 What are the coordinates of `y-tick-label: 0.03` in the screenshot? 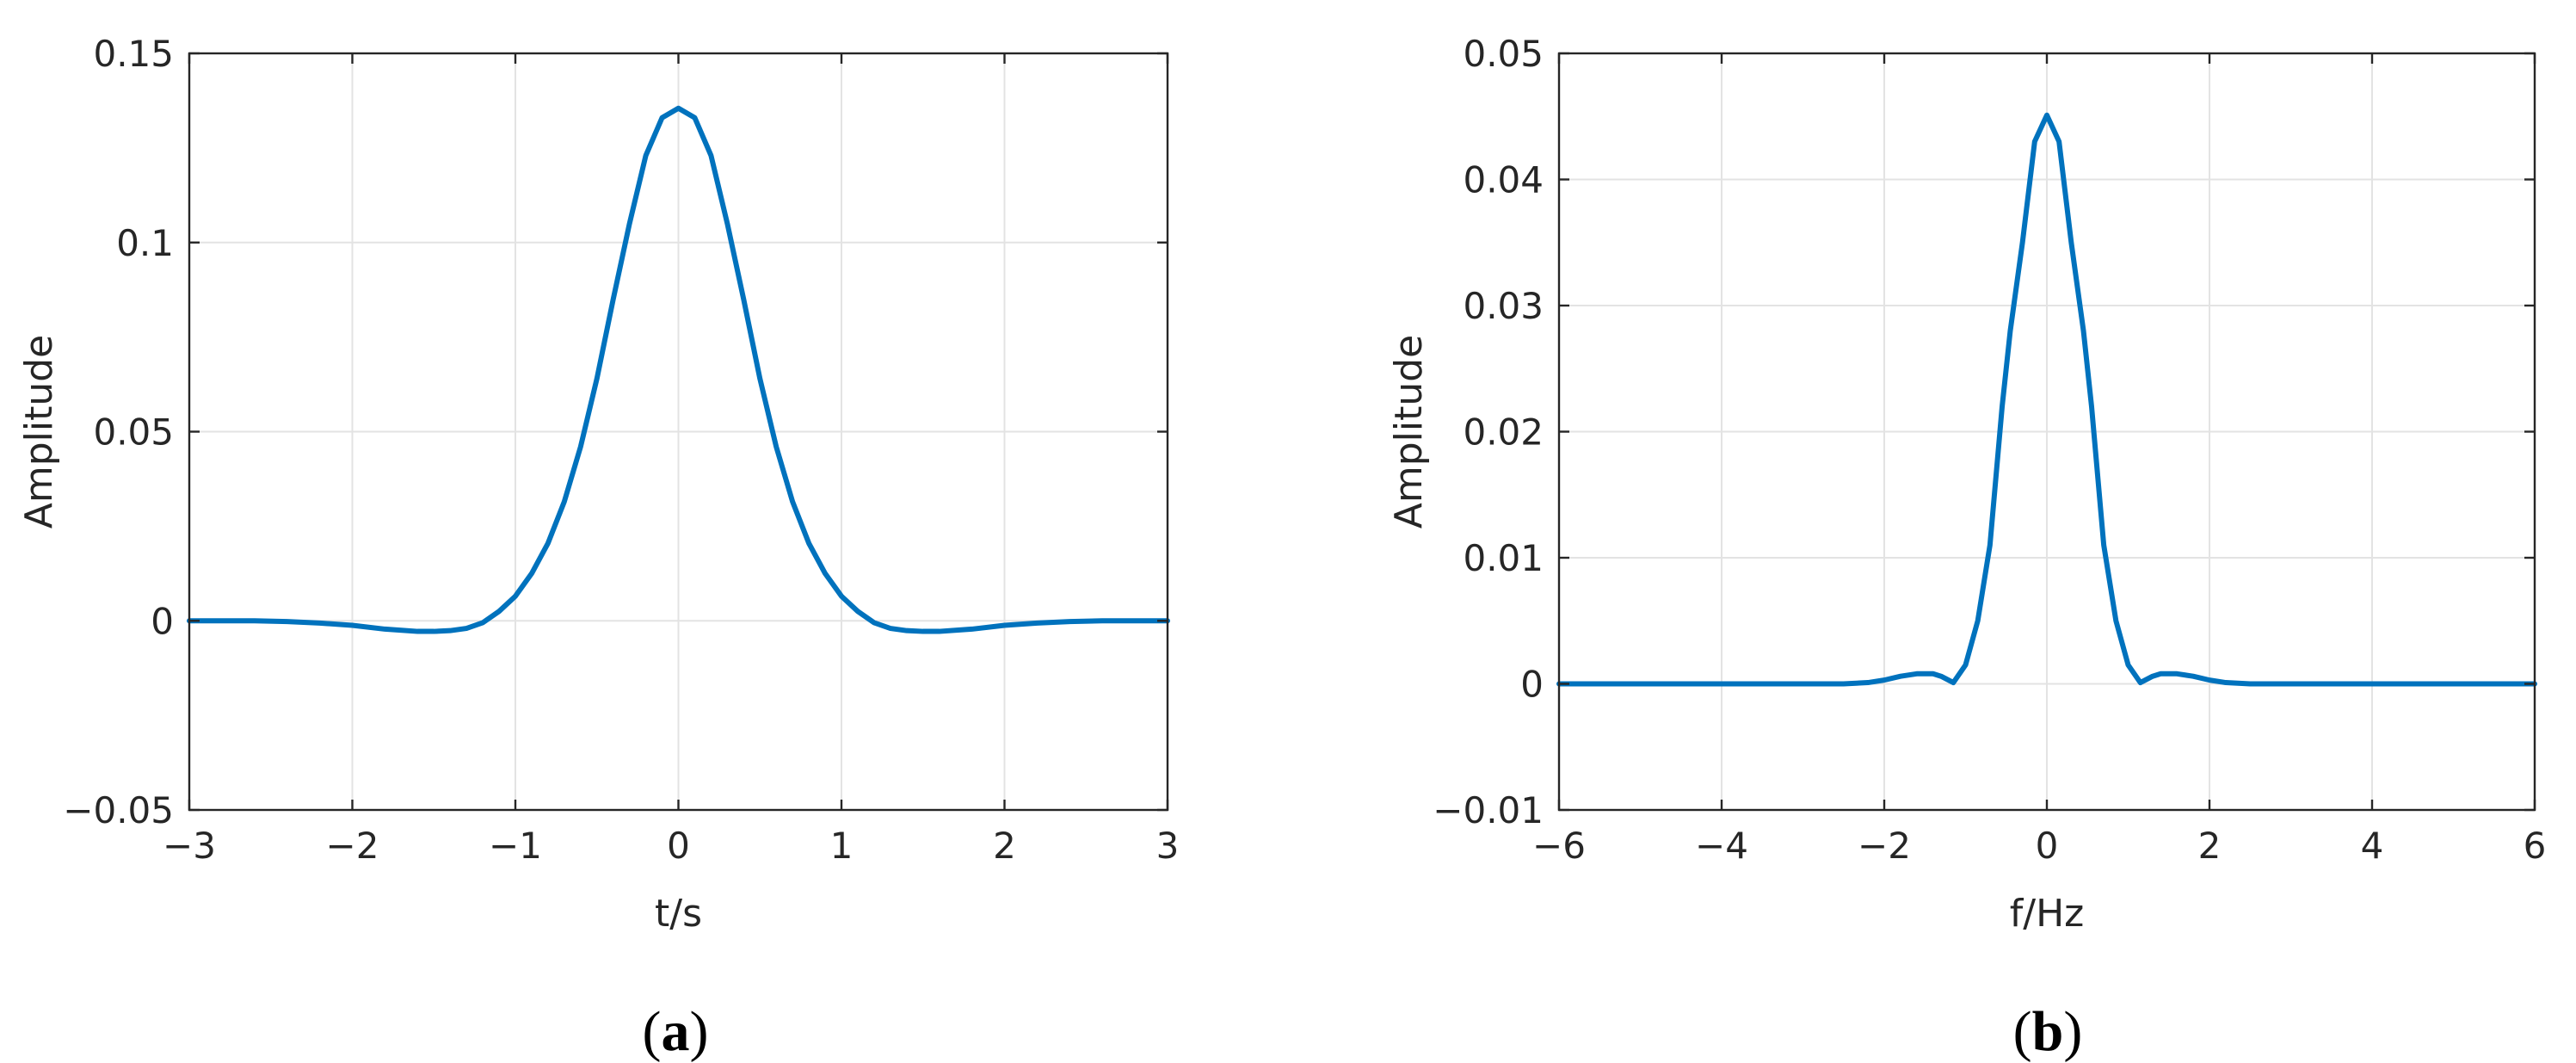 It's located at (1503, 306).